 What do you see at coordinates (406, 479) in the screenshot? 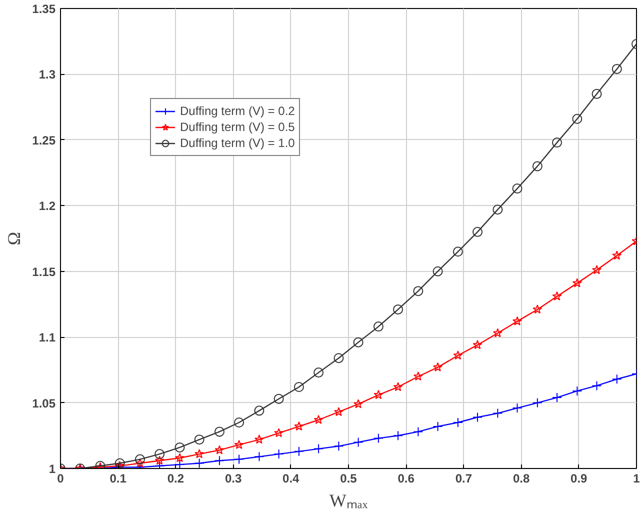
I see `x-tick-label: 0.6` at bounding box center [406, 479].